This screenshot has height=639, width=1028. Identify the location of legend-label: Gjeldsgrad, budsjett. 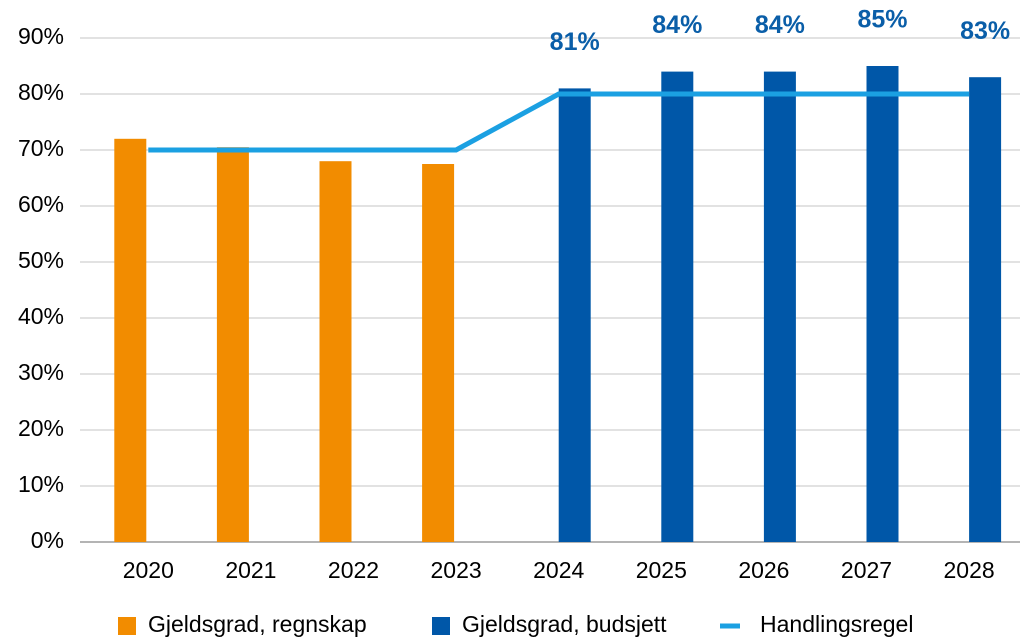
(564, 624).